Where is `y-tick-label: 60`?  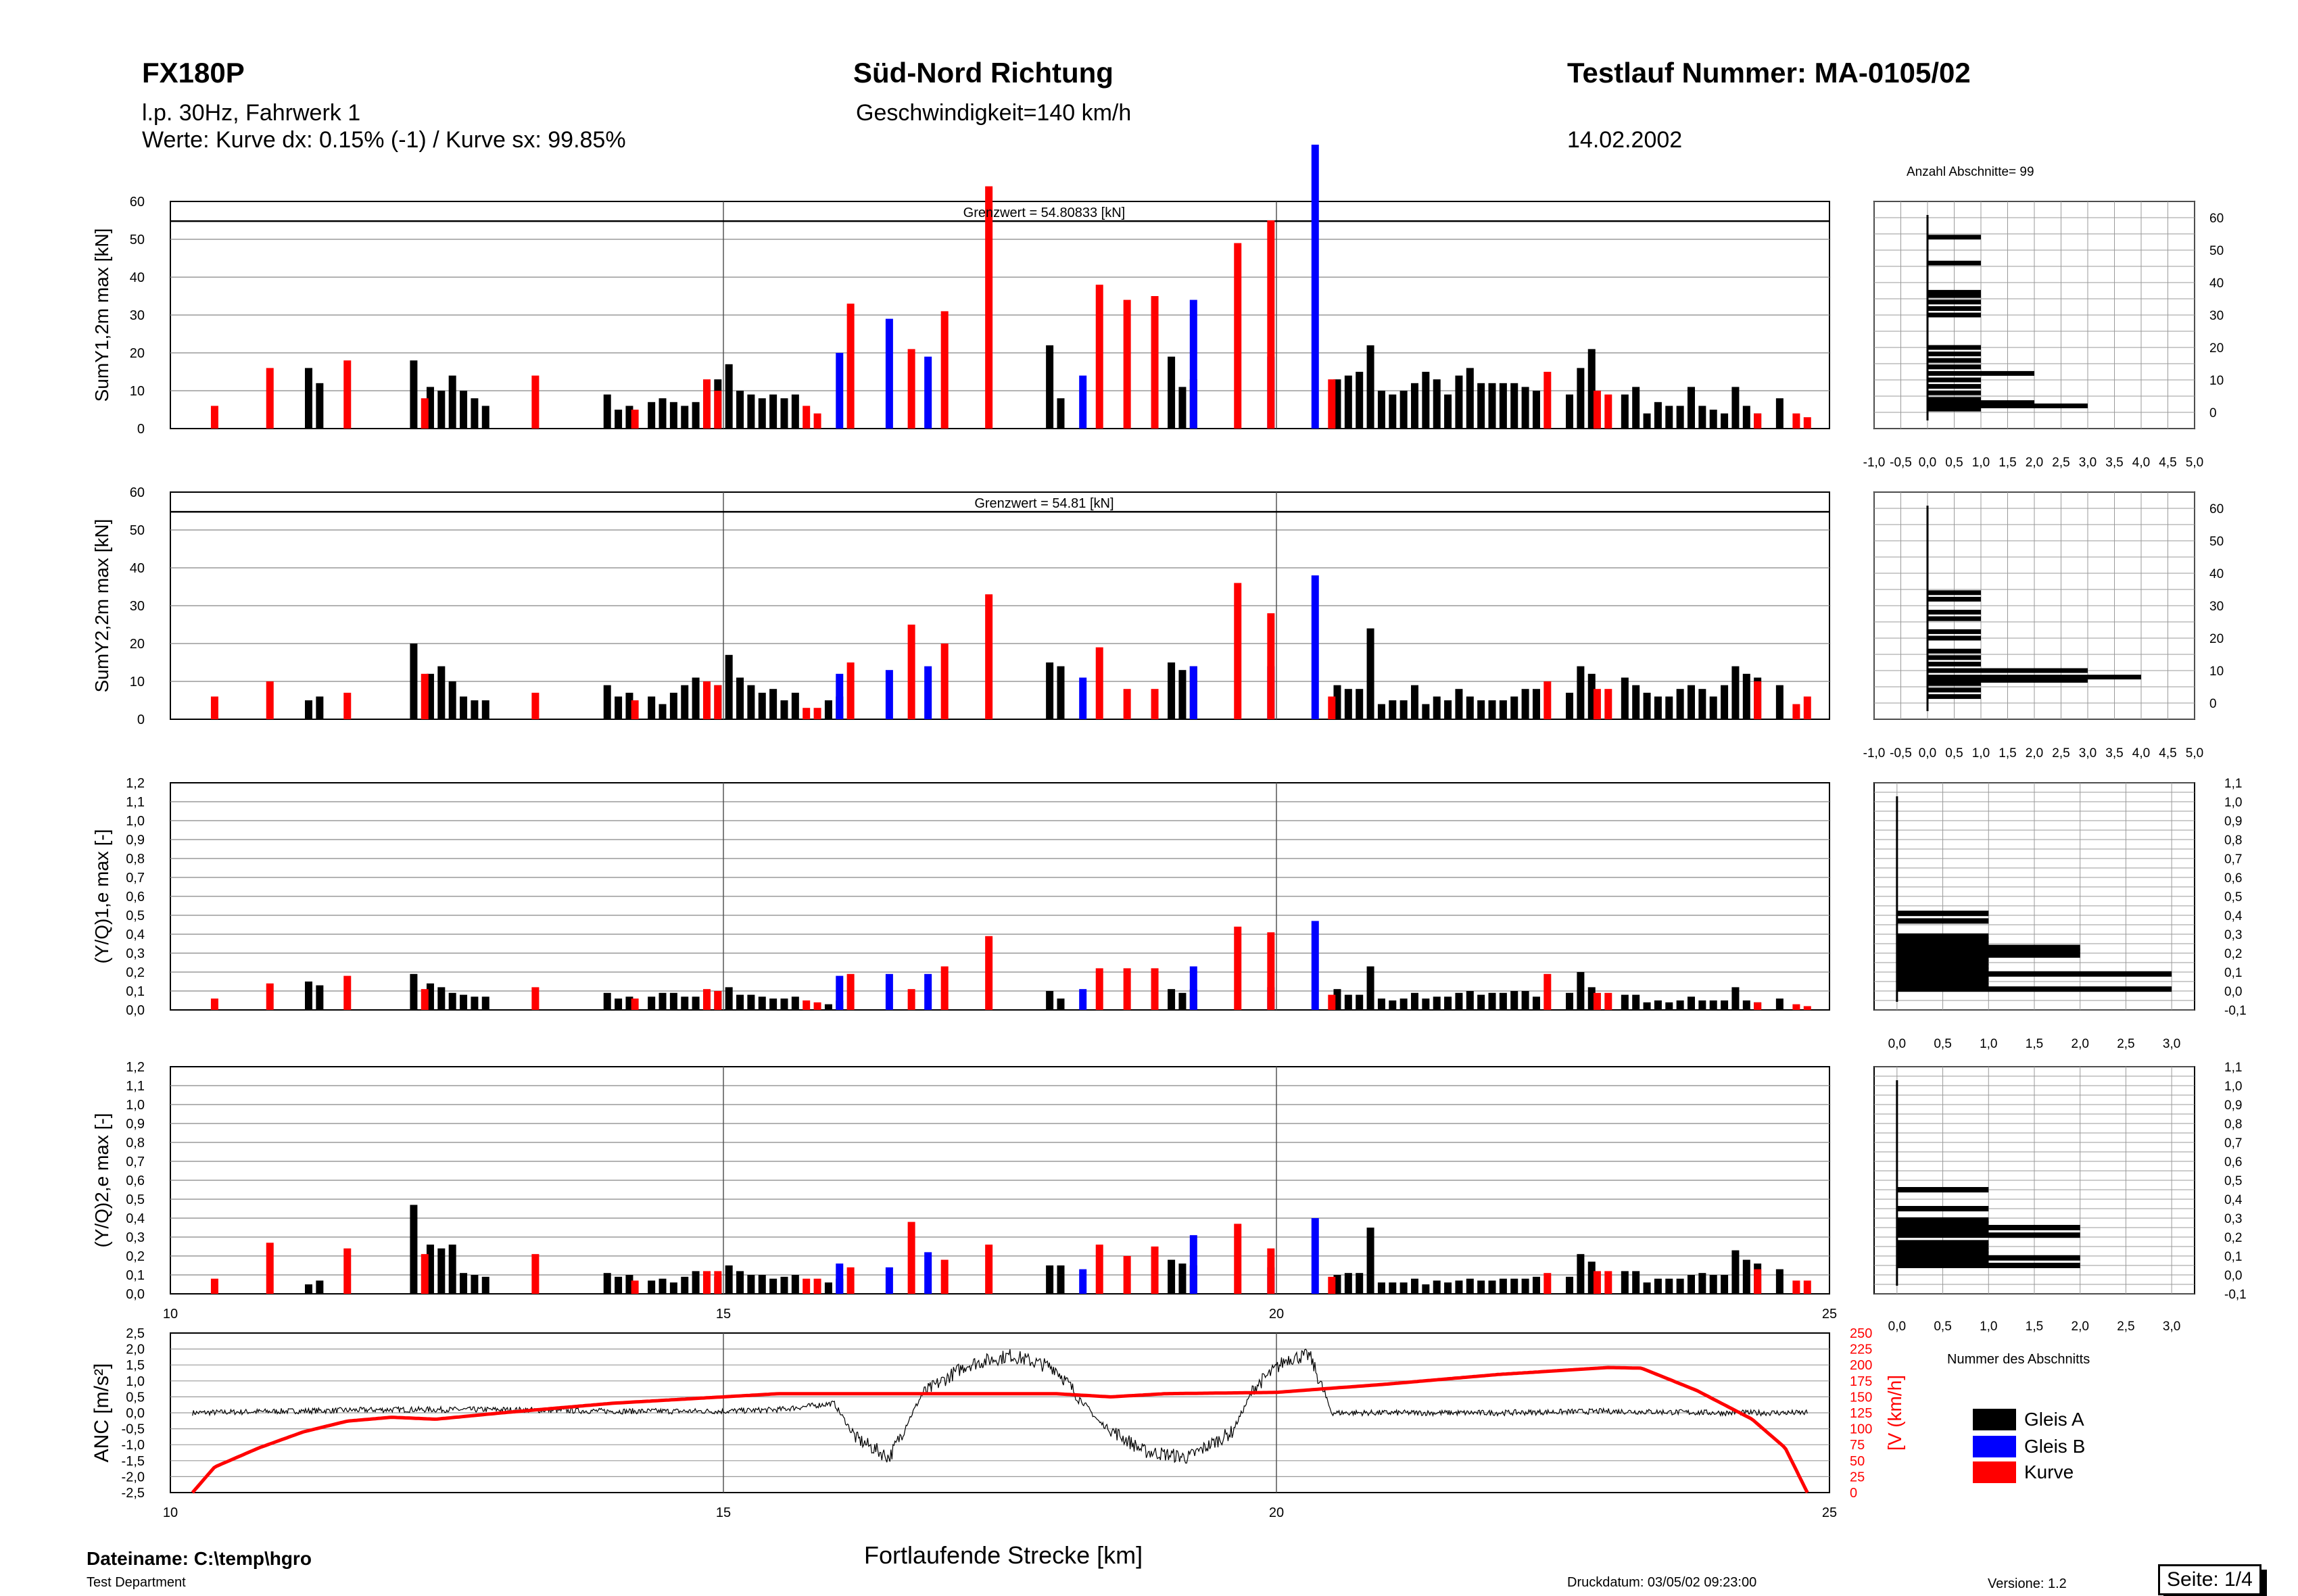
y-tick-label: 60 is located at coordinates (137, 493).